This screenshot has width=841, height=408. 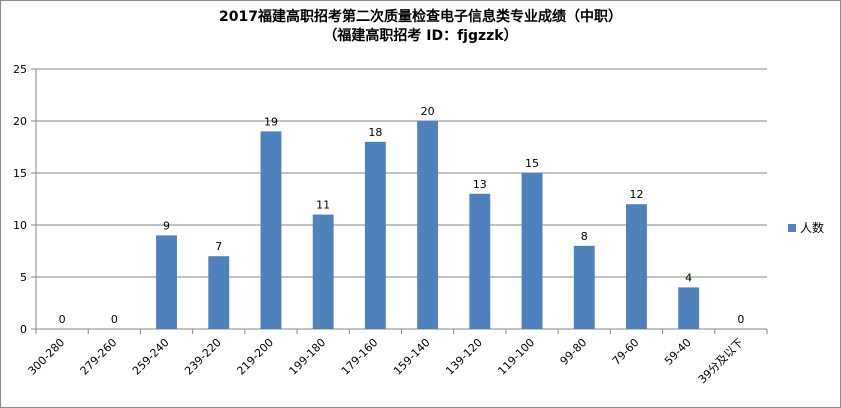 I want to click on data-label: 8, so click(x=584, y=236).